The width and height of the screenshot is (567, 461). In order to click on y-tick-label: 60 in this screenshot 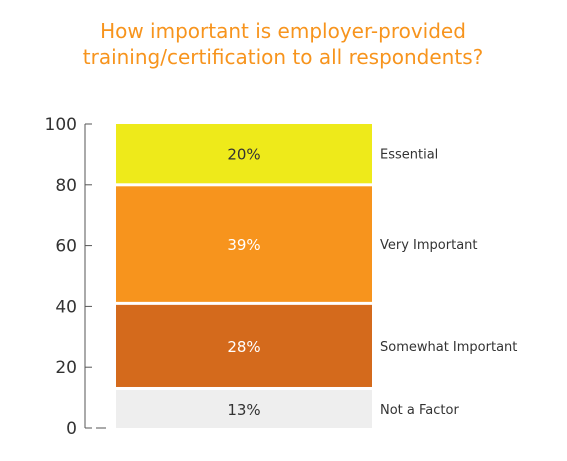, I will do `click(66, 247)`.